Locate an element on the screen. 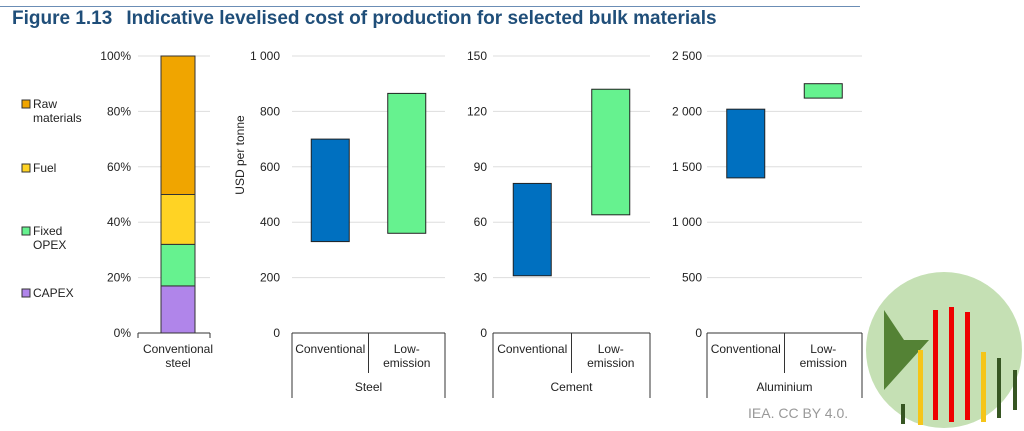 This screenshot has height=431, width=1024. y-tick-label: 80% is located at coordinates (119, 111).